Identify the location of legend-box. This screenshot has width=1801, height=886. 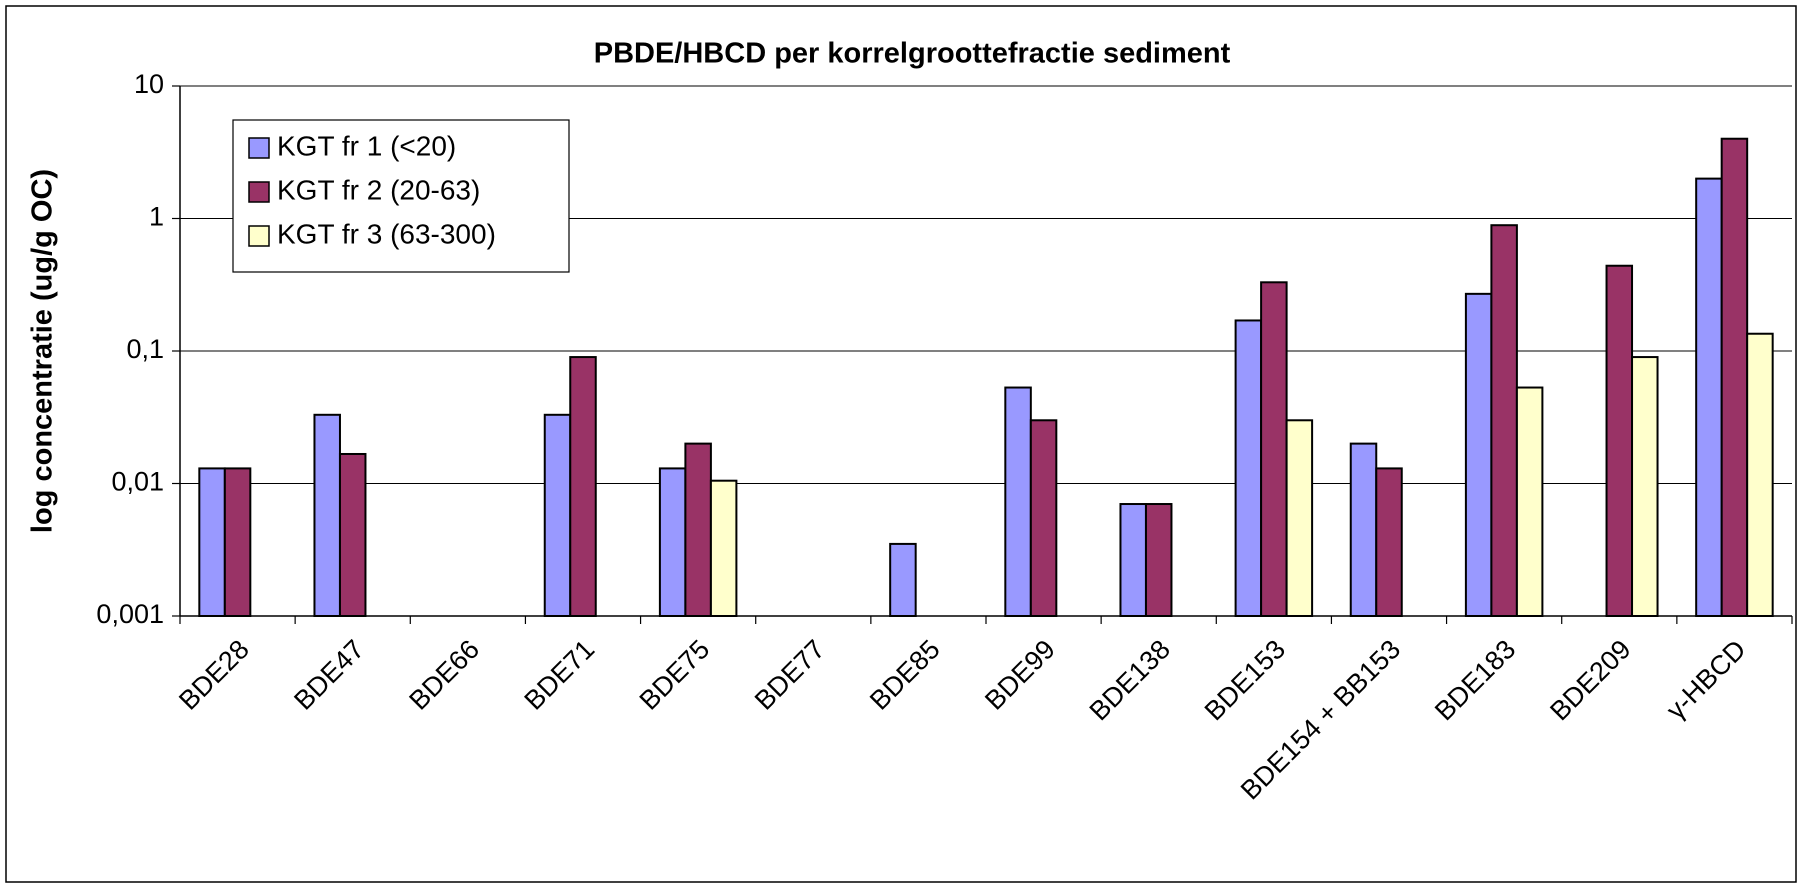
(401, 196).